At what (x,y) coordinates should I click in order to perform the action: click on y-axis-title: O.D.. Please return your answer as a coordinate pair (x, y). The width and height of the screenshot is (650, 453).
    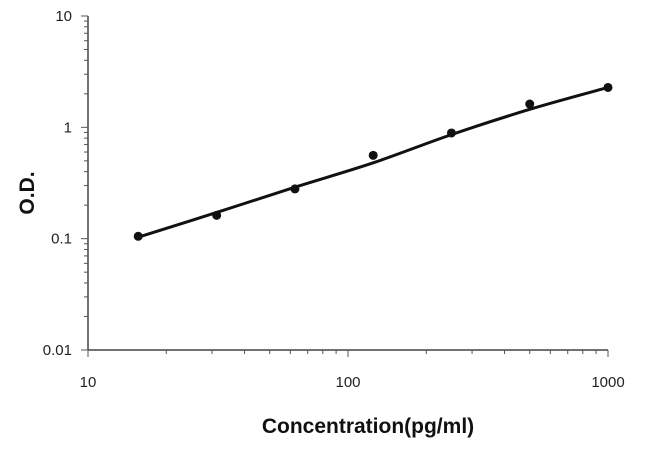
    Looking at the image, I should click on (27, 192).